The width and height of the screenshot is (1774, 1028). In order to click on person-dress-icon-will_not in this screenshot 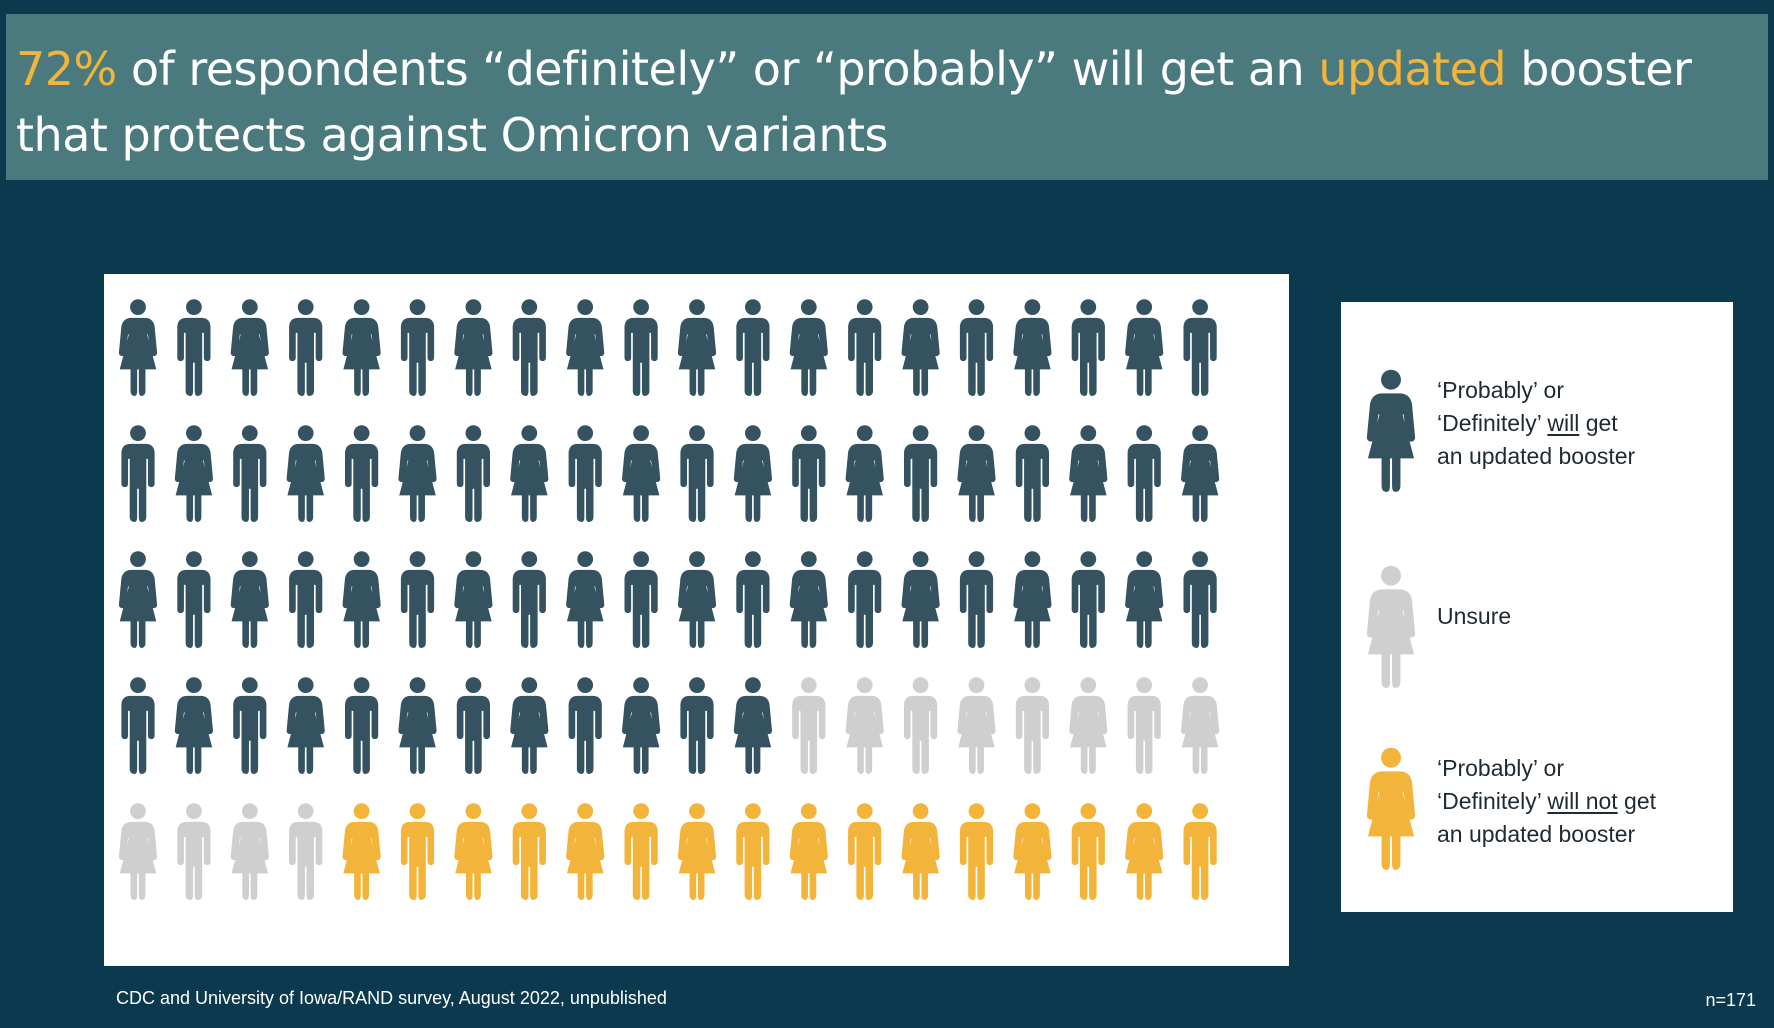, I will do `click(1032, 851)`.